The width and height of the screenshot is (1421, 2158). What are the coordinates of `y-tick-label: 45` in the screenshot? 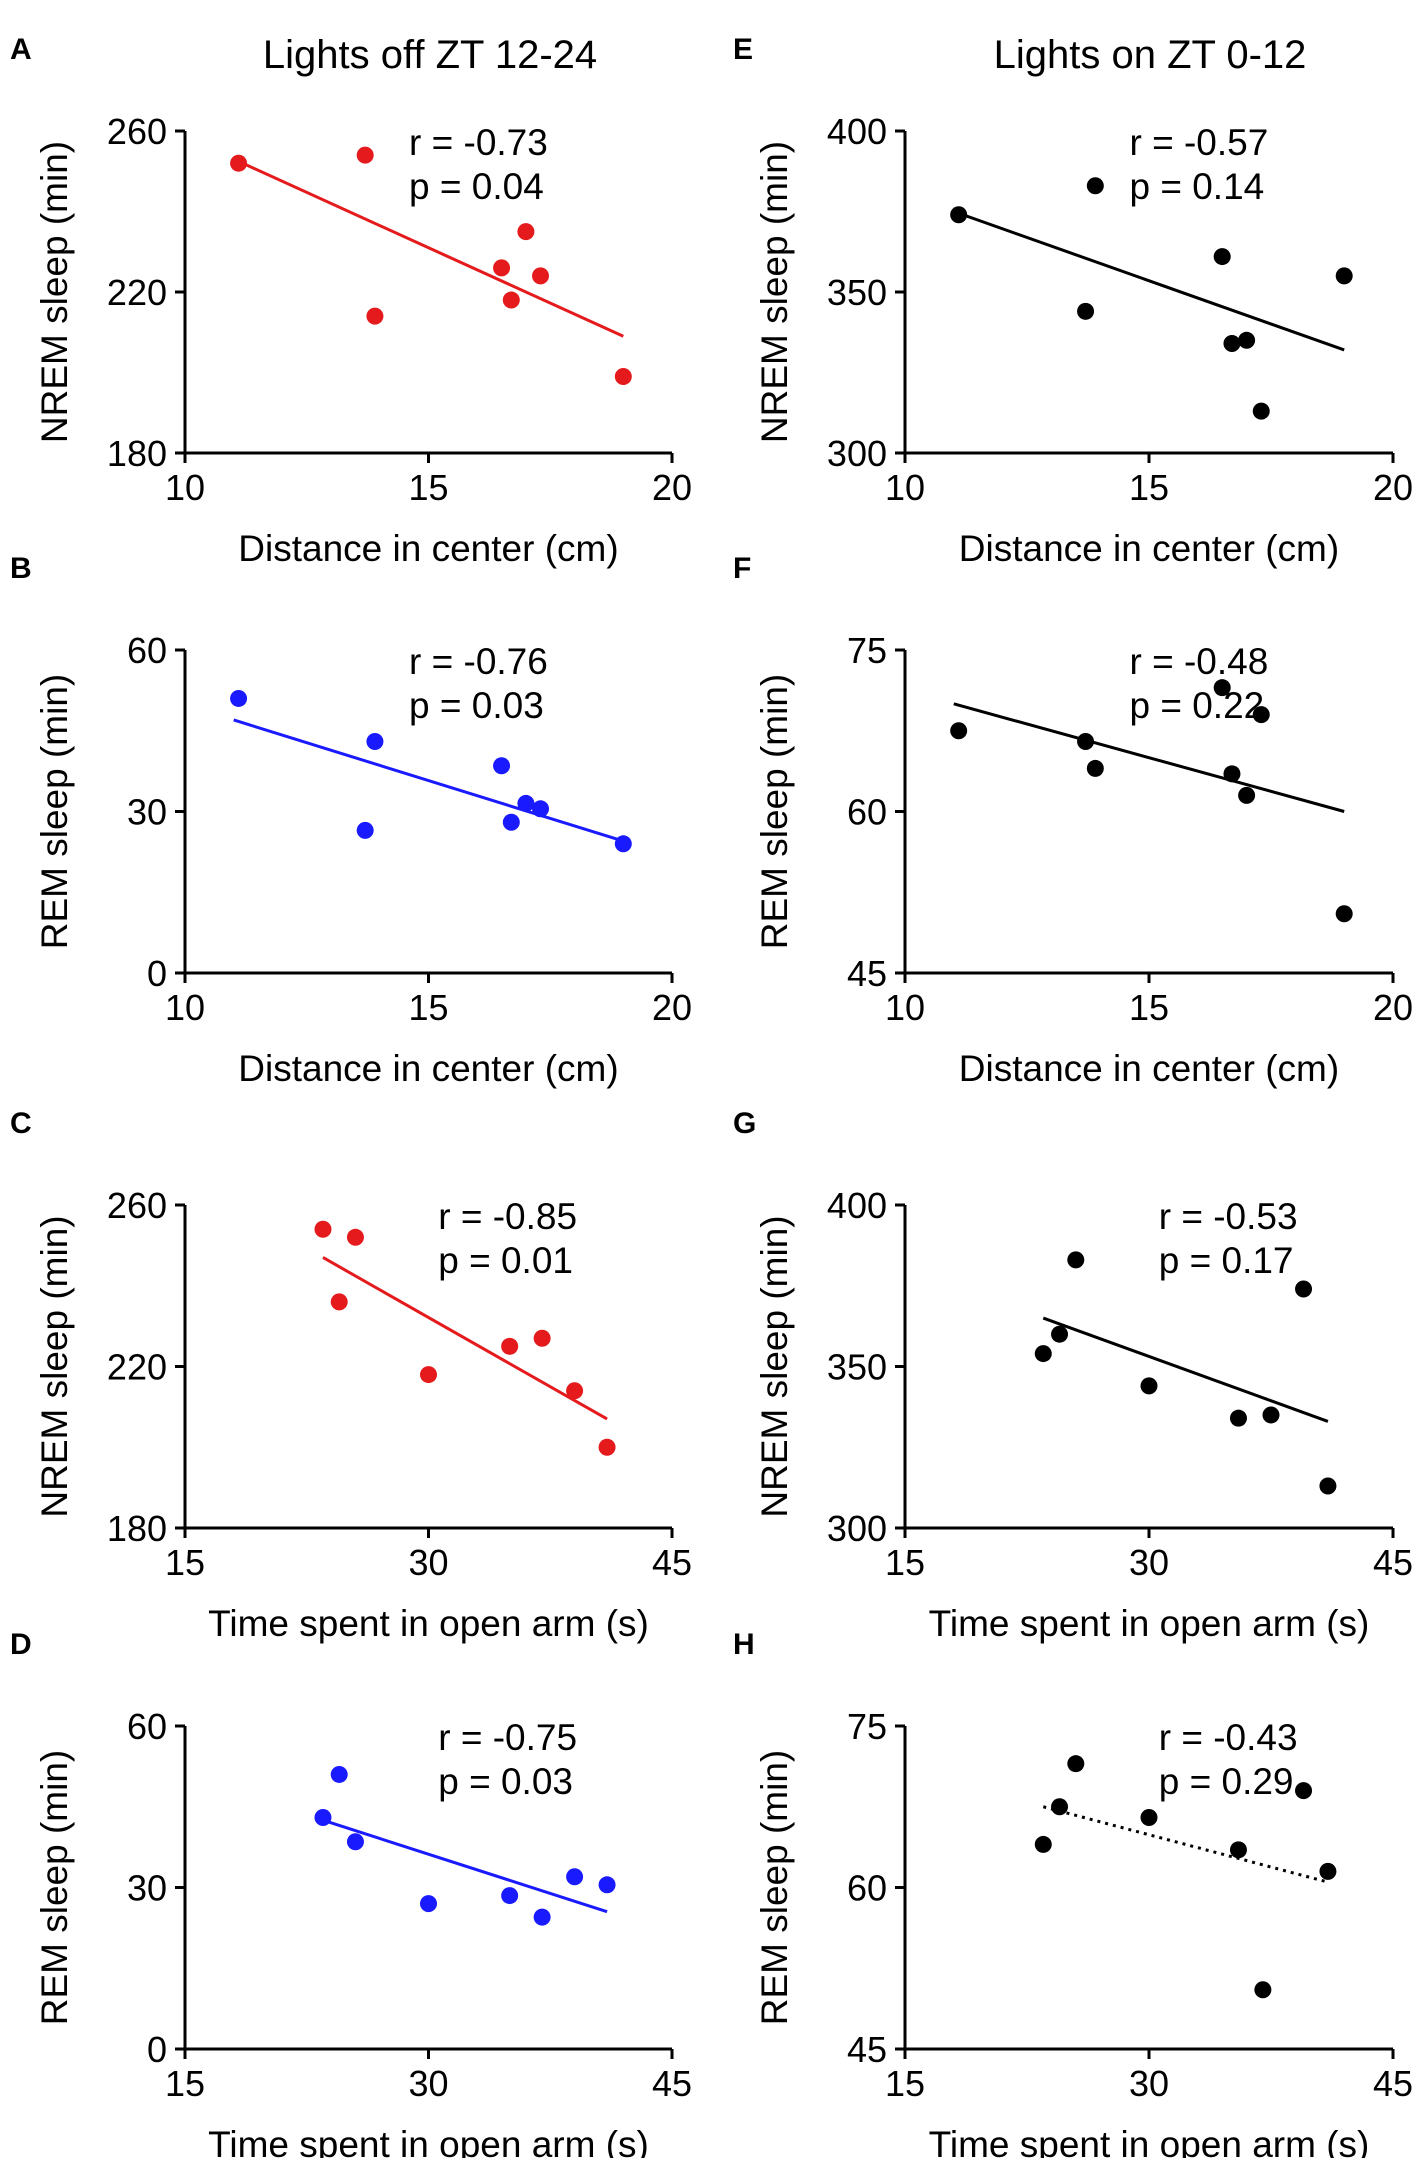 It's located at (867, 2049).